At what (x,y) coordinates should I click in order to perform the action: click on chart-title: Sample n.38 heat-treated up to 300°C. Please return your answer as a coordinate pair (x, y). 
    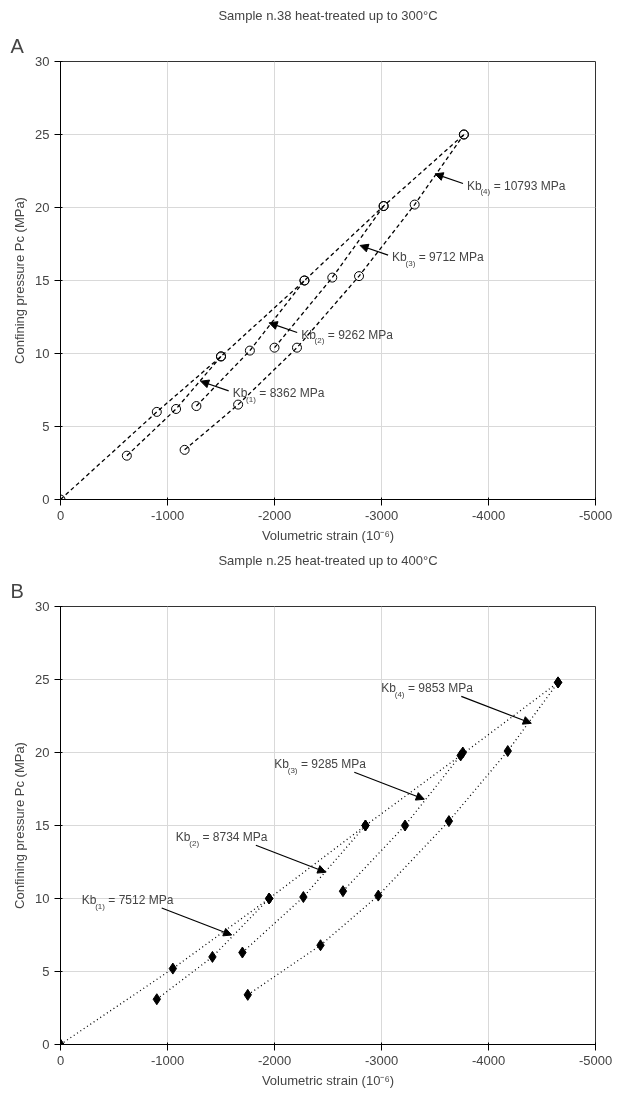
    Looking at the image, I should click on (328, 15).